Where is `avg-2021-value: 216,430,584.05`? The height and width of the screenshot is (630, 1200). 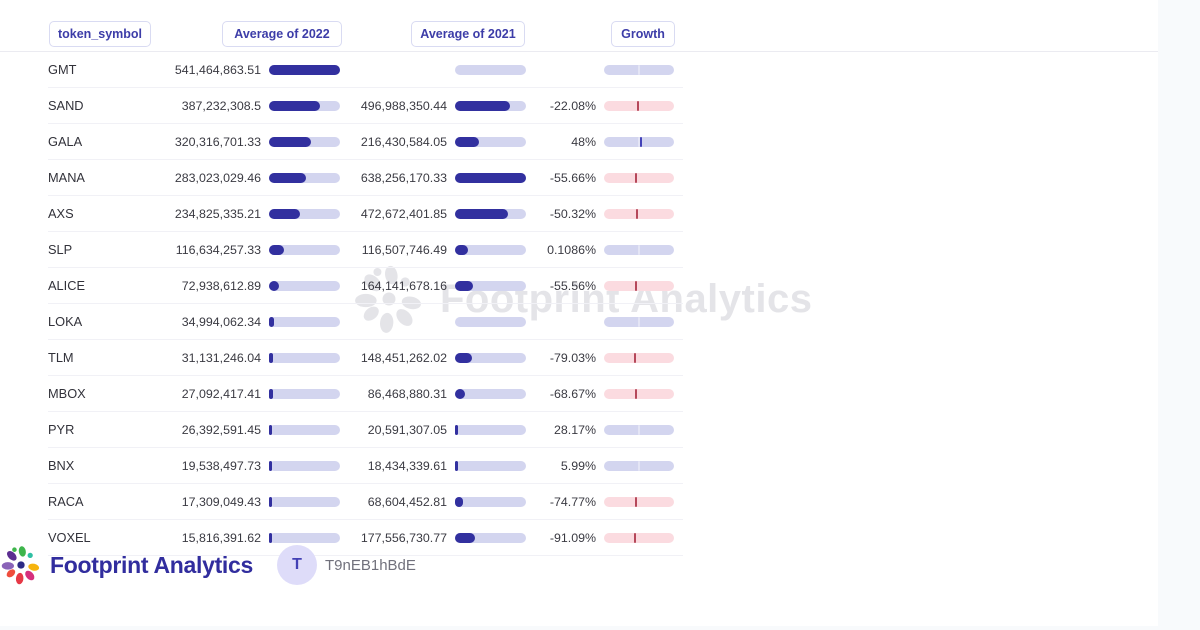
avg-2021-value: 216,430,584.05 is located at coordinates (403, 142).